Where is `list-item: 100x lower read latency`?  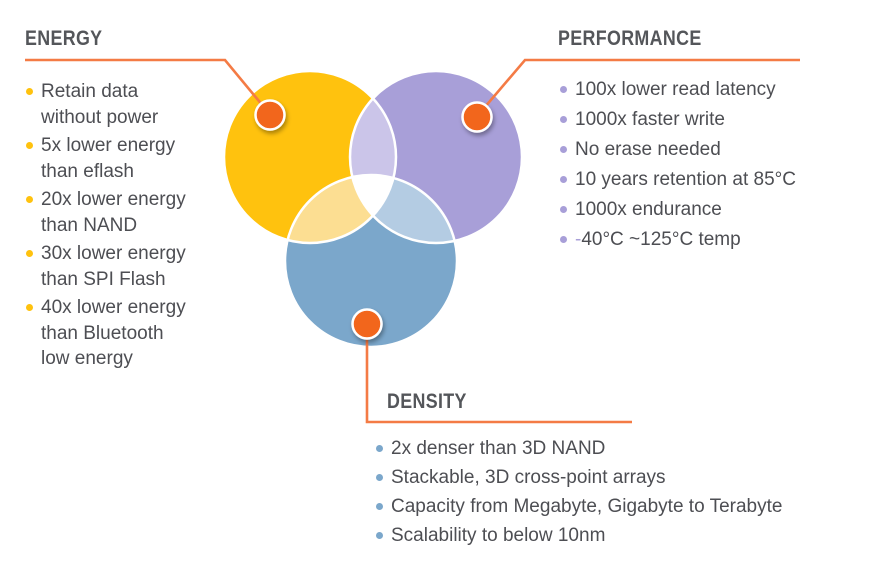
list-item: 100x lower read latency is located at coordinates (699, 90).